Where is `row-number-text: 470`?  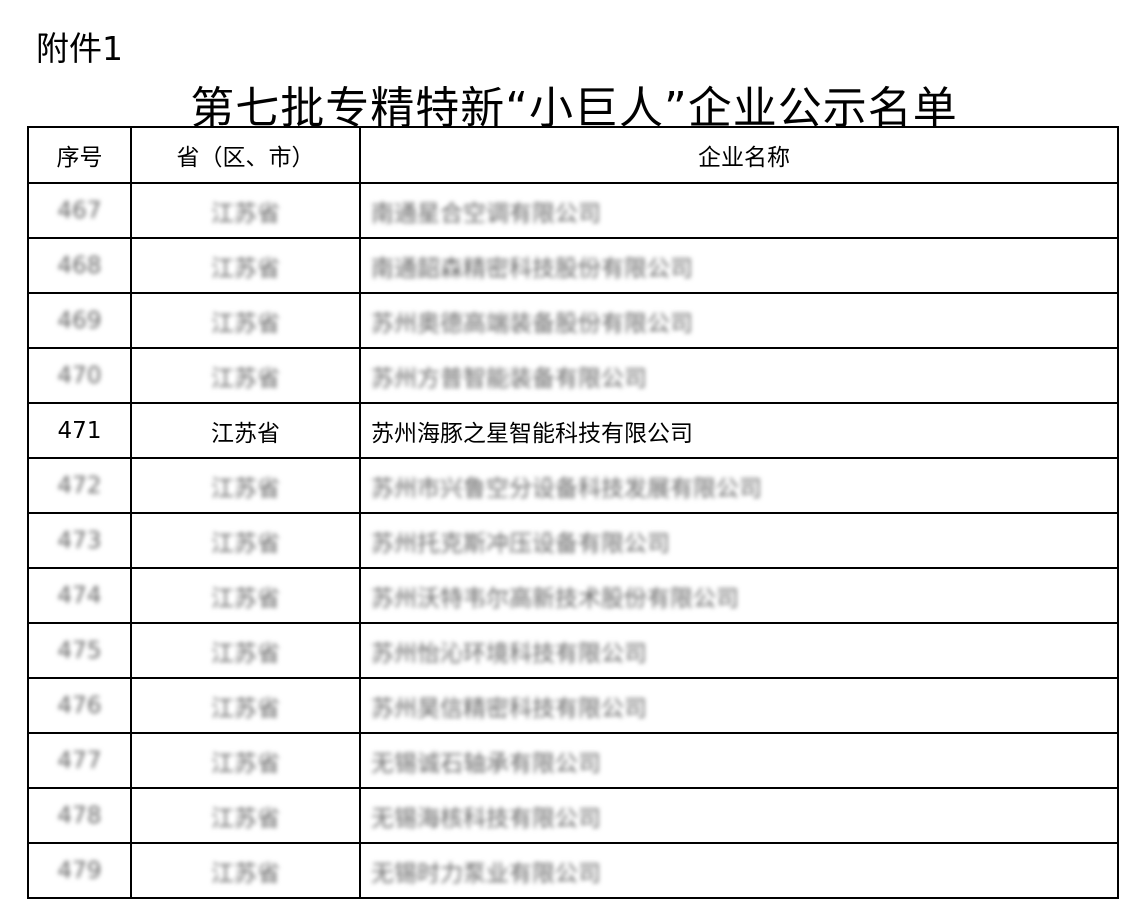 row-number-text: 470 is located at coordinates (79, 375).